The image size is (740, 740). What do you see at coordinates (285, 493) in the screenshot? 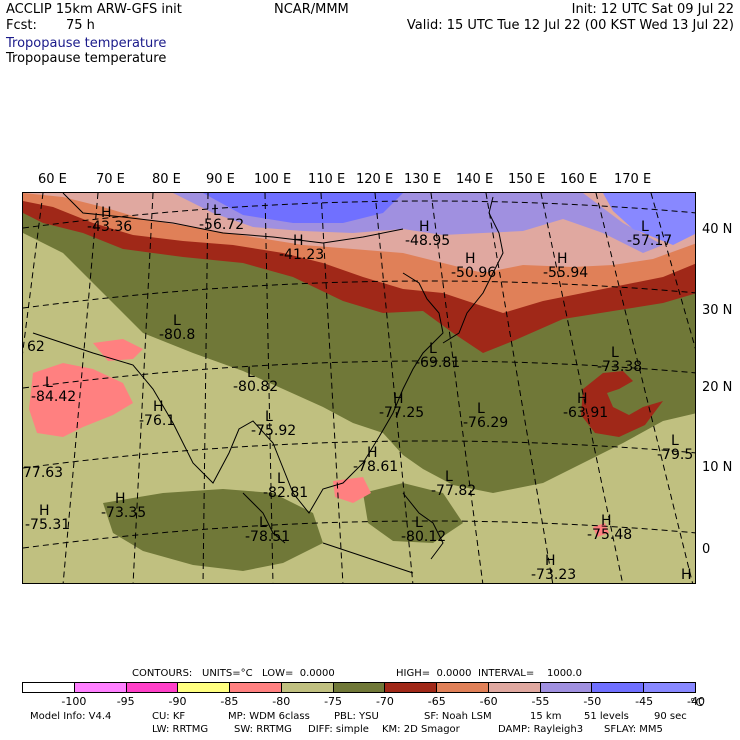
I see `extremum-value: -82.81` at bounding box center [285, 493].